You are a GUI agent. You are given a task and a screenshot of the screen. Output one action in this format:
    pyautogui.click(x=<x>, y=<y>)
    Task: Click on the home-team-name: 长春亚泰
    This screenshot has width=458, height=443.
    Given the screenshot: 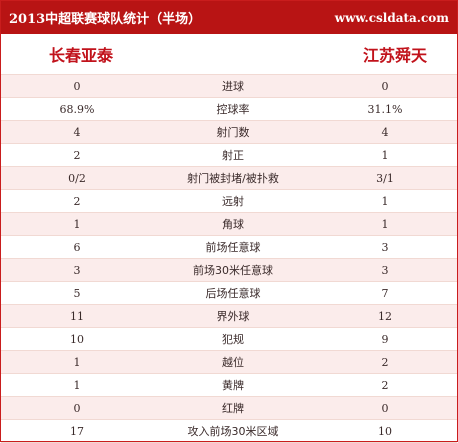 What is the action you would take?
    pyautogui.click(x=81, y=55)
    